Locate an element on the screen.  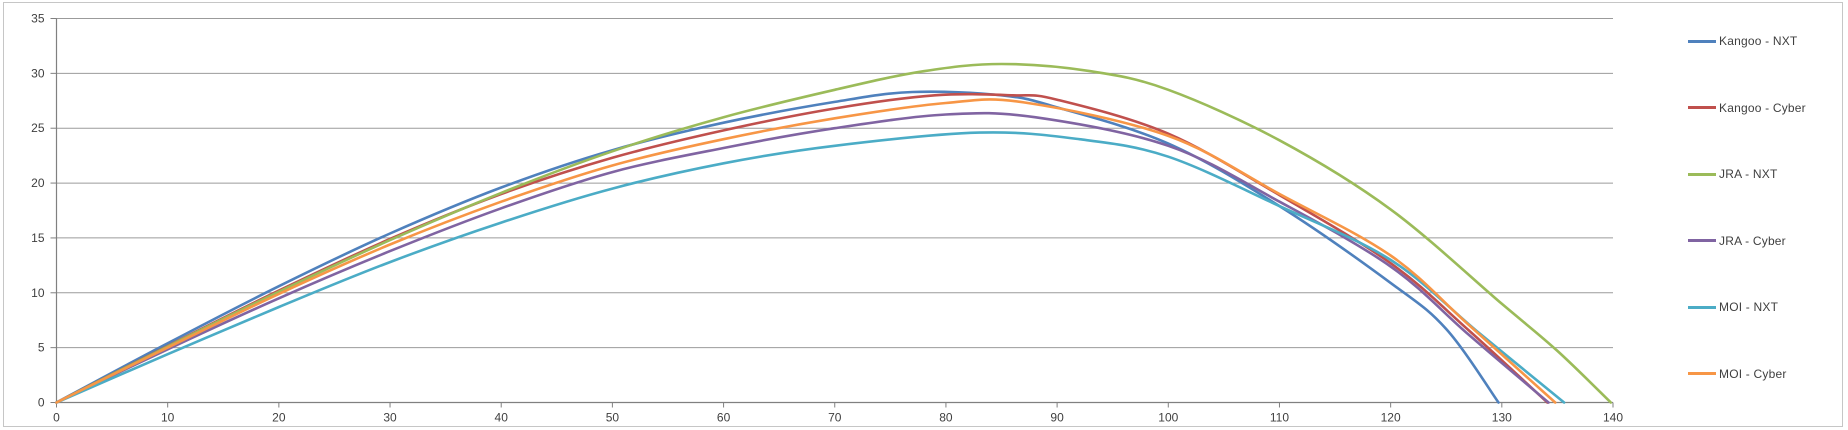
y-axis-tick-label: 15 is located at coordinates (38, 238).